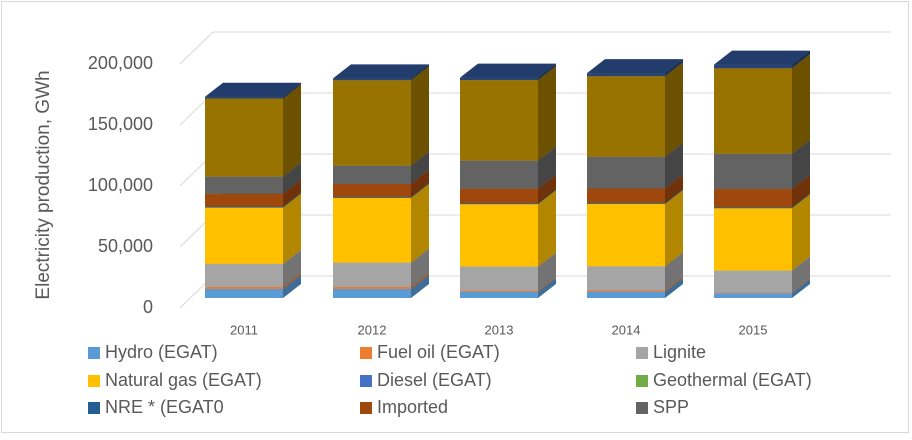  I want to click on x-tick-label: 2015, so click(753, 329).